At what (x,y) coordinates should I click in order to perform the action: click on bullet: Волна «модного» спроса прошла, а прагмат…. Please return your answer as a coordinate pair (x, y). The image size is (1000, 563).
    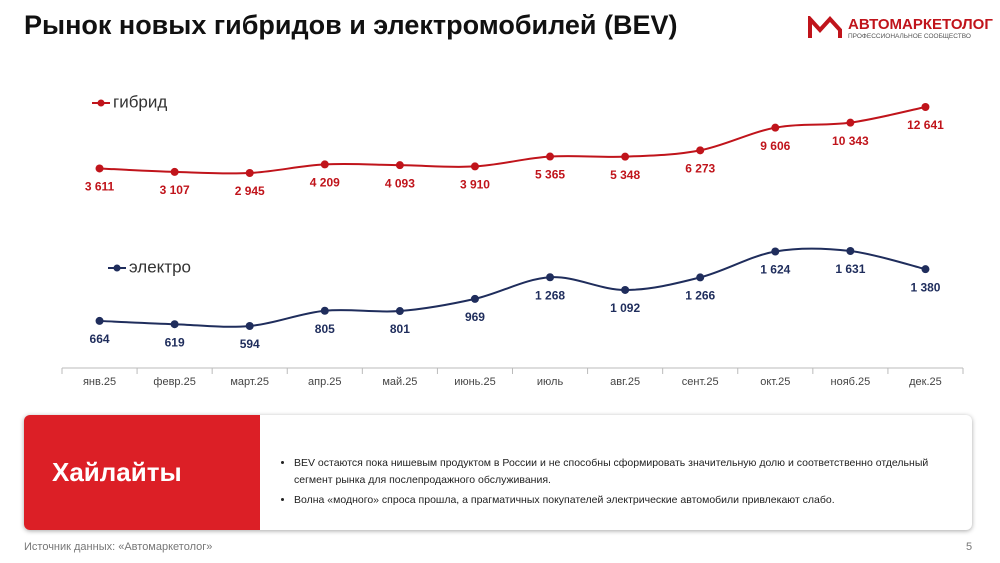
    Looking at the image, I should click on (629, 500).